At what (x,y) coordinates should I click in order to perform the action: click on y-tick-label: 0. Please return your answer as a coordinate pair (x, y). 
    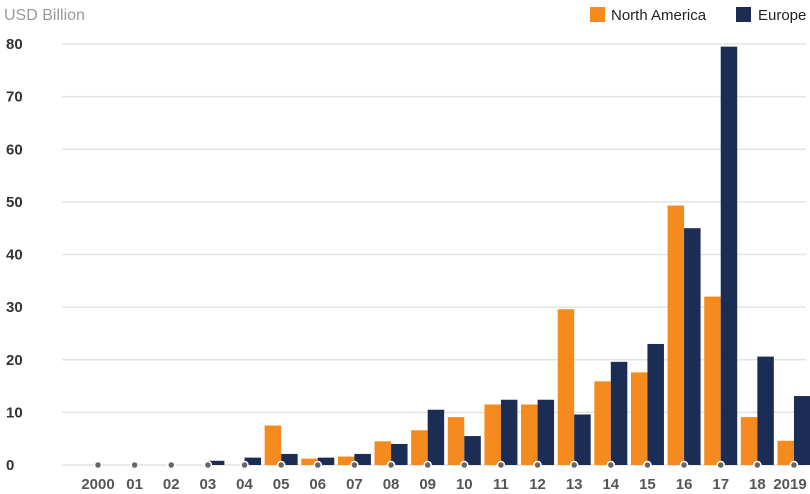
    Looking at the image, I should click on (10, 465).